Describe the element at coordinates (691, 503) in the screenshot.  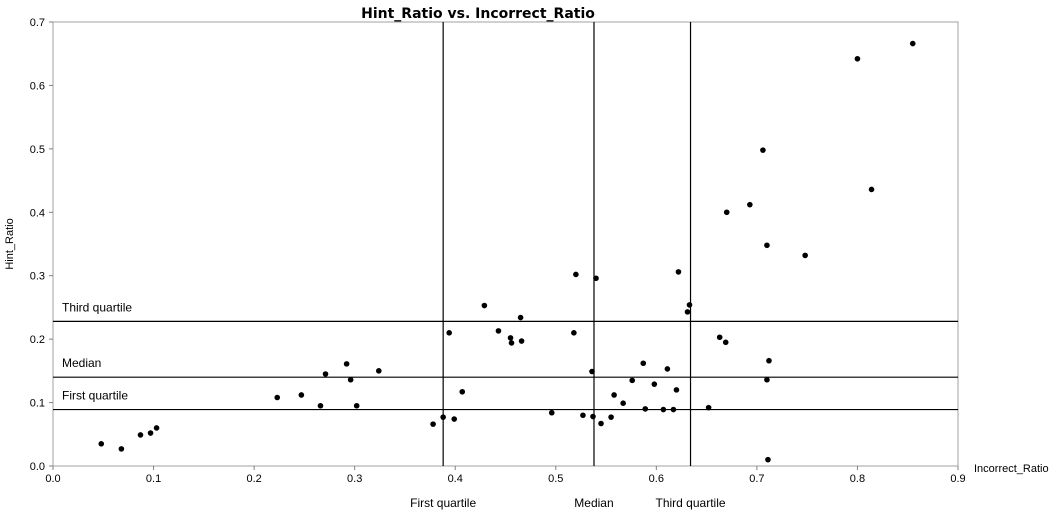
I see `vertical-reference-label: Third quartile` at that location.